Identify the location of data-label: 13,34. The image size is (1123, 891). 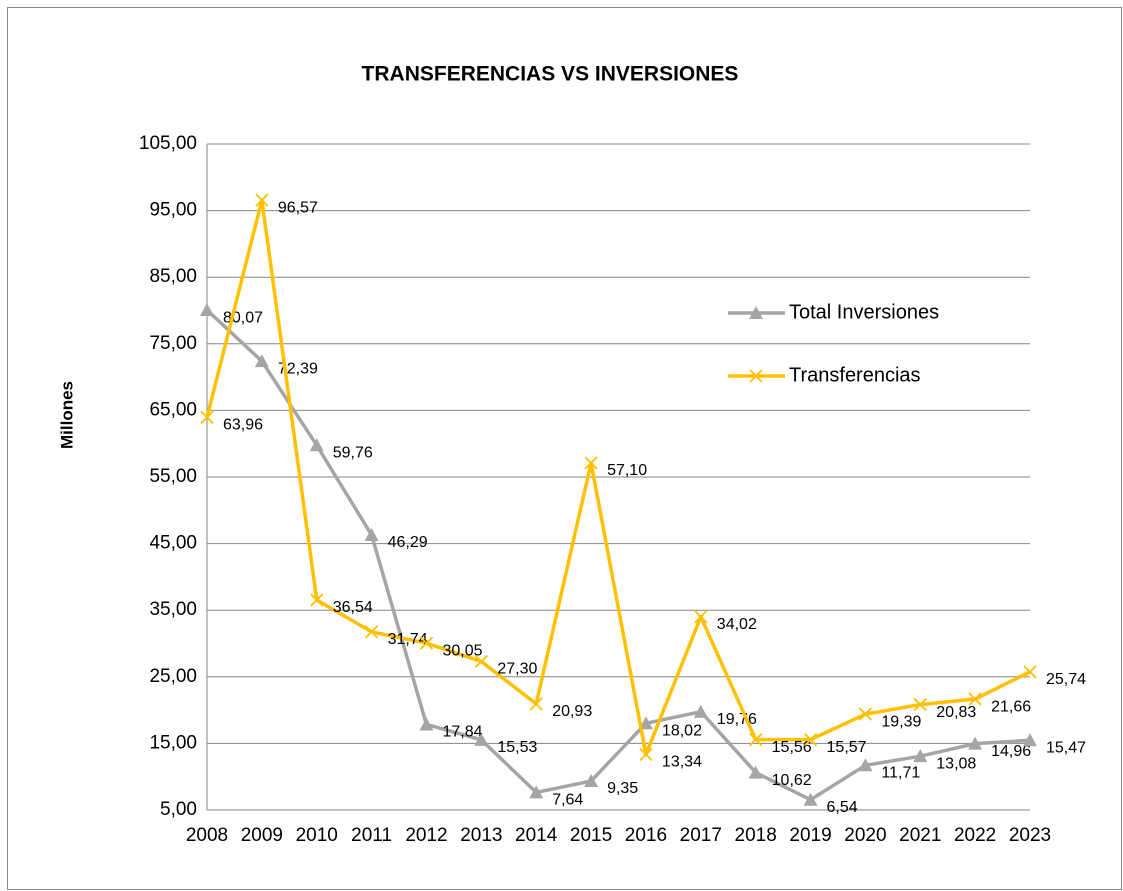
(682, 762).